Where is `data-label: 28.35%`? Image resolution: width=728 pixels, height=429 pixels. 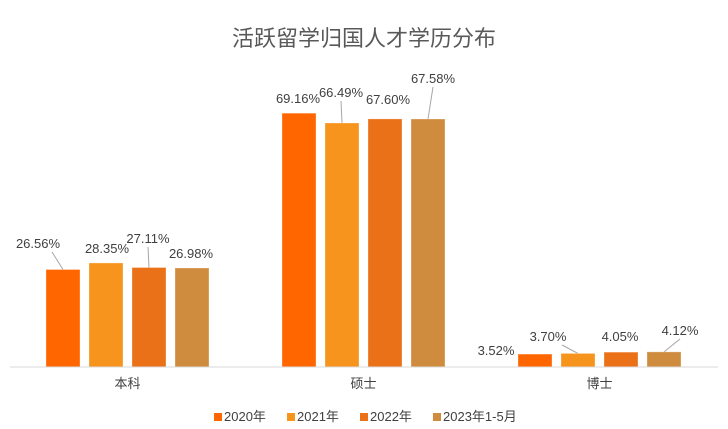
data-label: 28.35% is located at coordinates (107, 248).